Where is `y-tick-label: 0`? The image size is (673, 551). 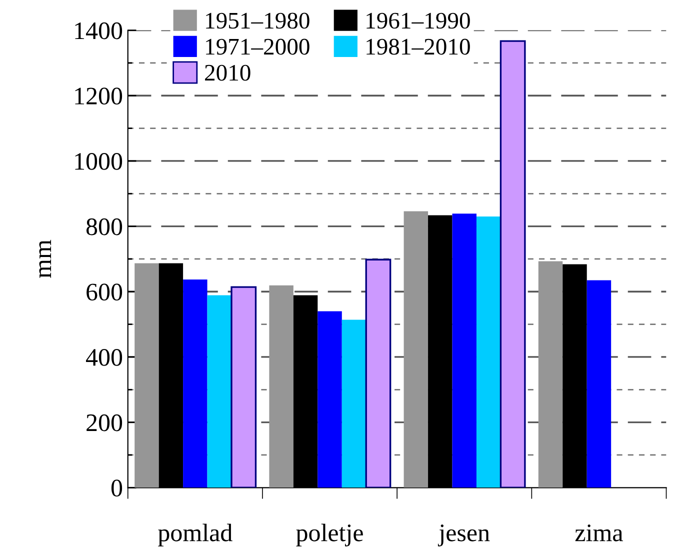
y-tick-label: 0 is located at coordinates (116, 488).